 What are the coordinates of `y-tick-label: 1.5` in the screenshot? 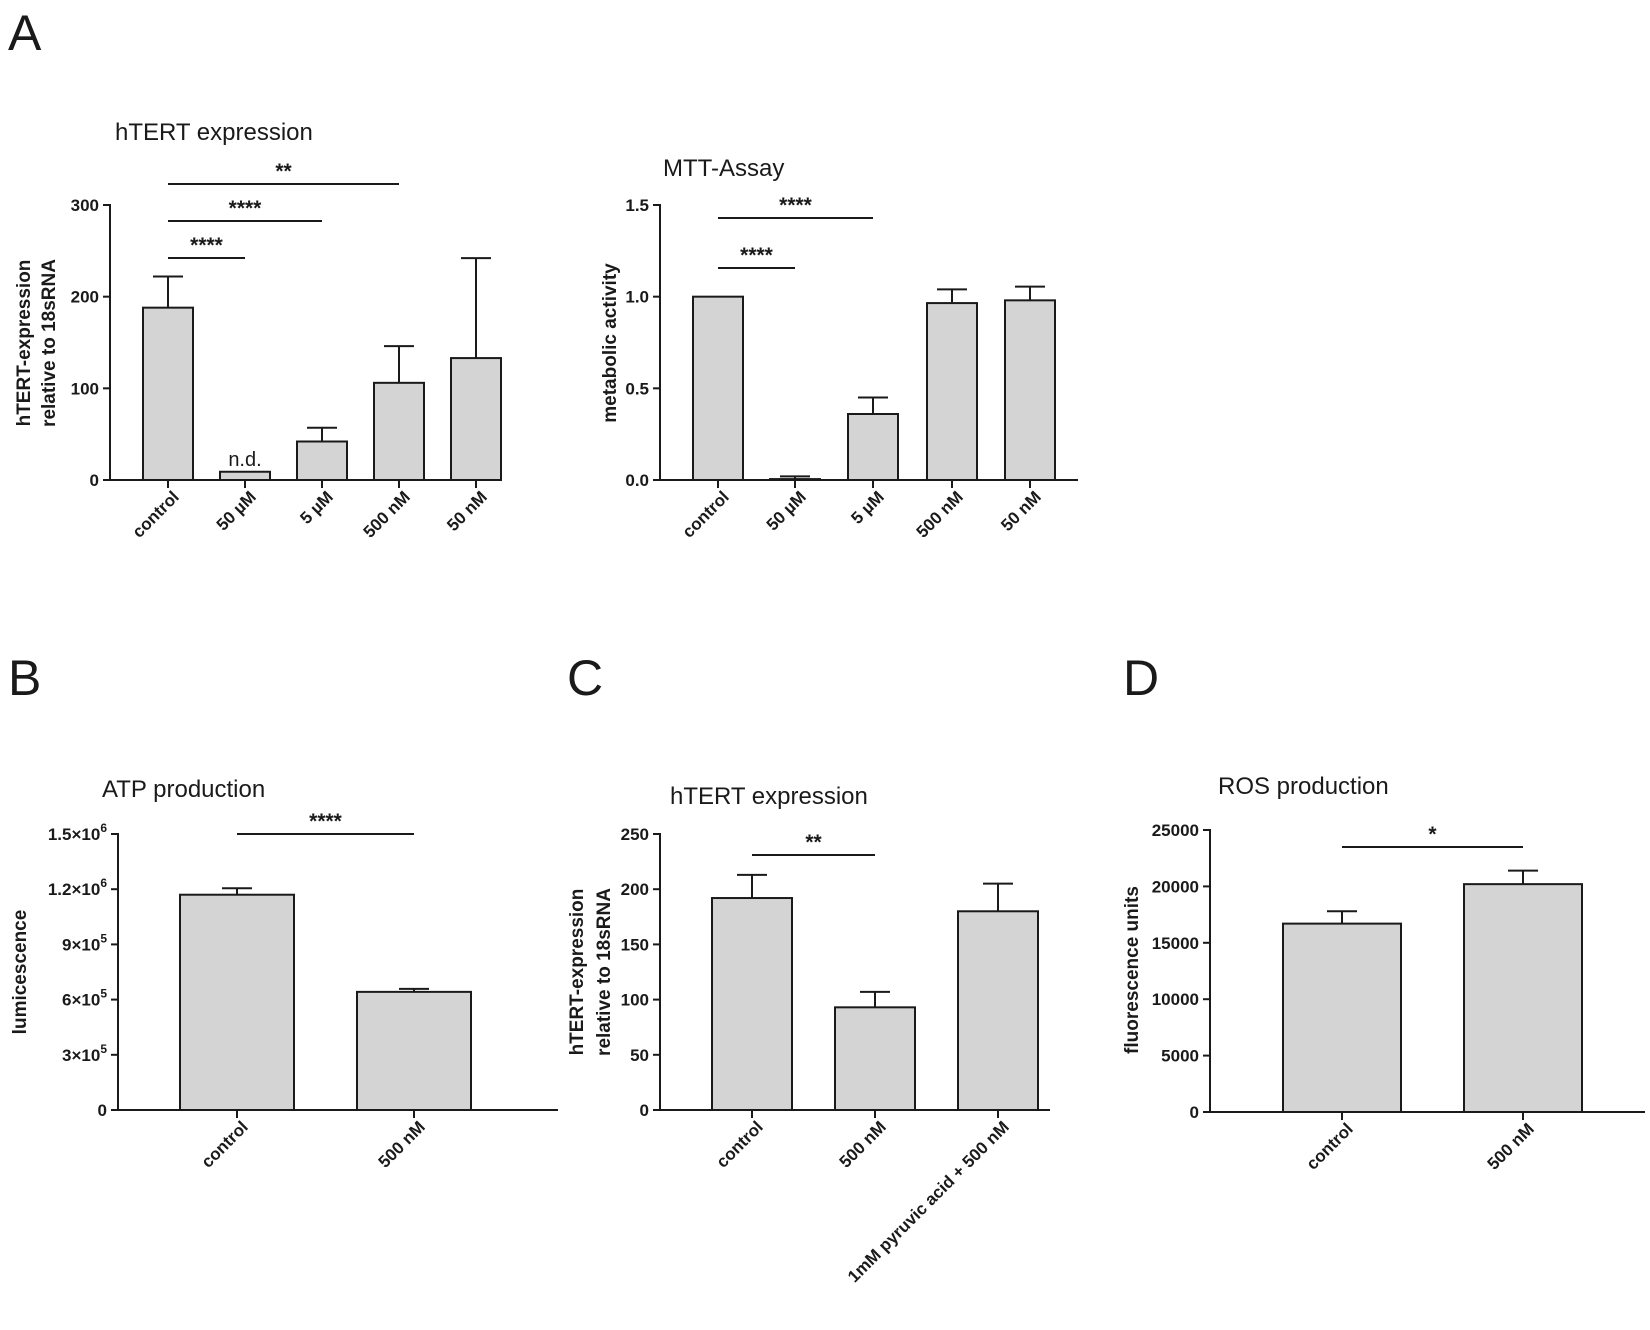 It's located at (637, 205).